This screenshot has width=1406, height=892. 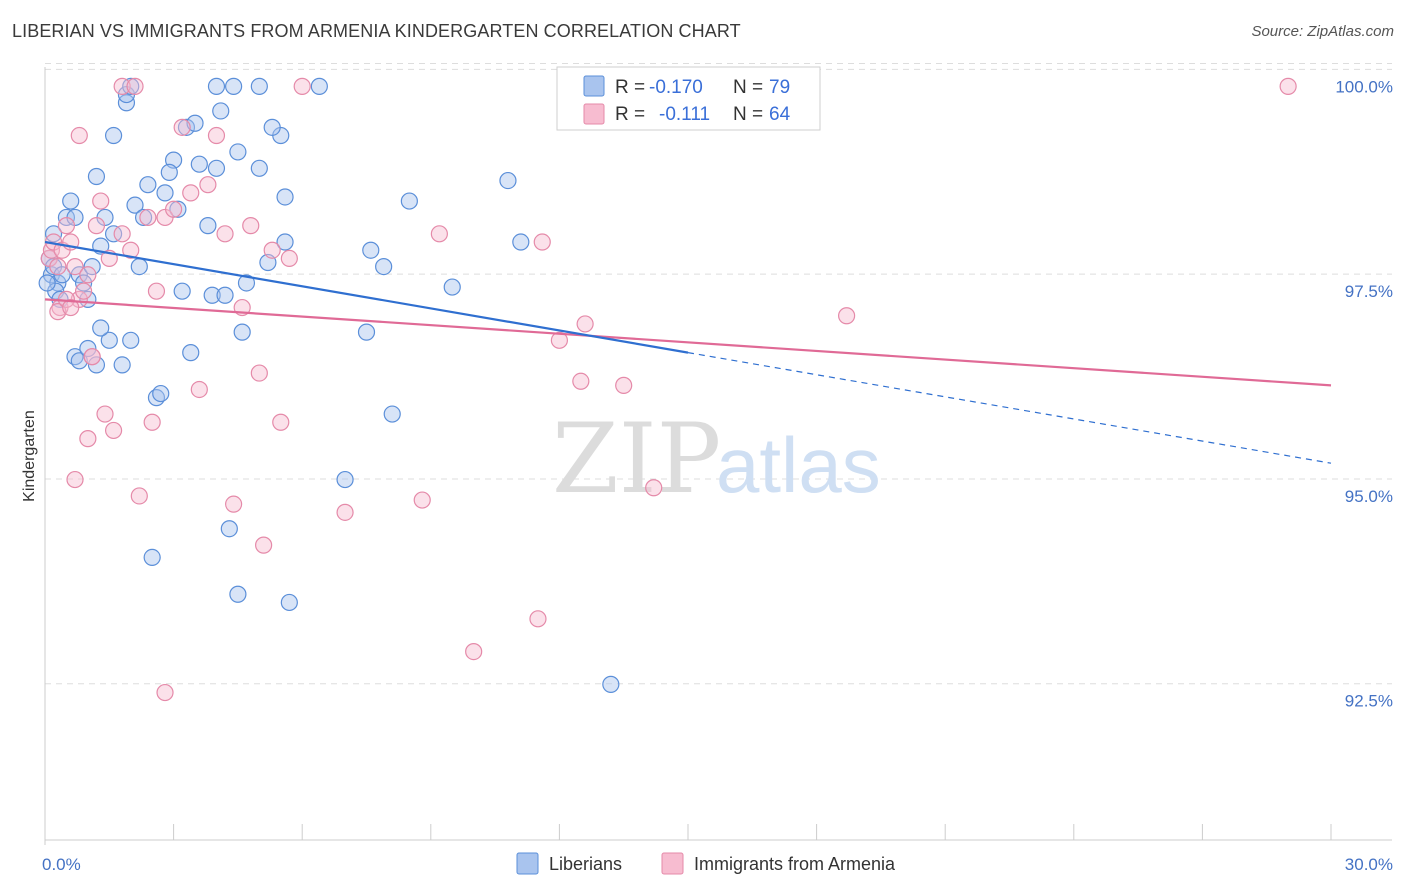 What do you see at coordinates (1369, 701) in the screenshot?
I see `y-tick-label: 92.5%` at bounding box center [1369, 701].